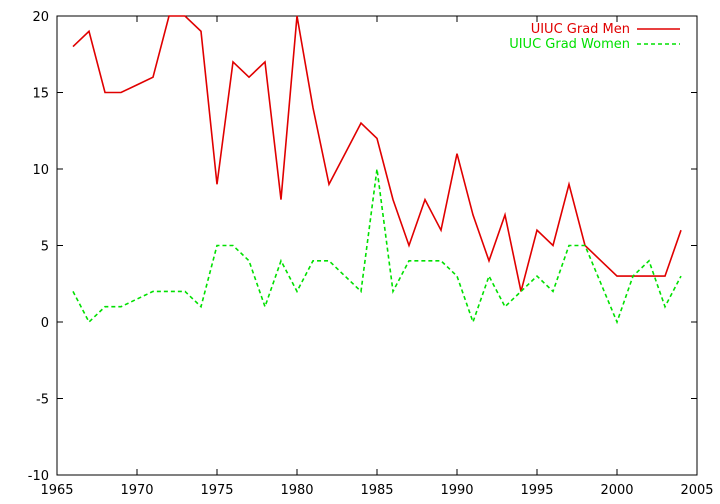 The image size is (720, 504). I want to click on y-tick-label: -10, so click(38, 476).